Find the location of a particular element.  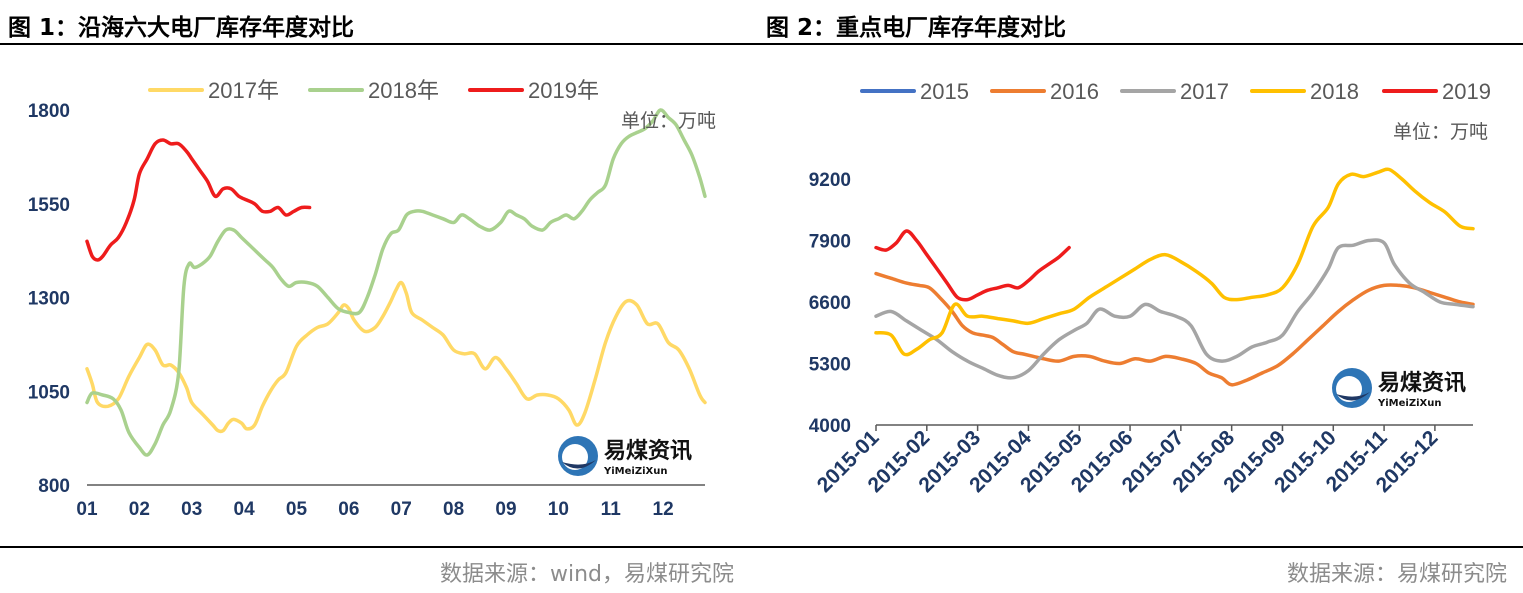

figure2-source: 数据来源：易煤研究院 is located at coordinates (1396, 574).